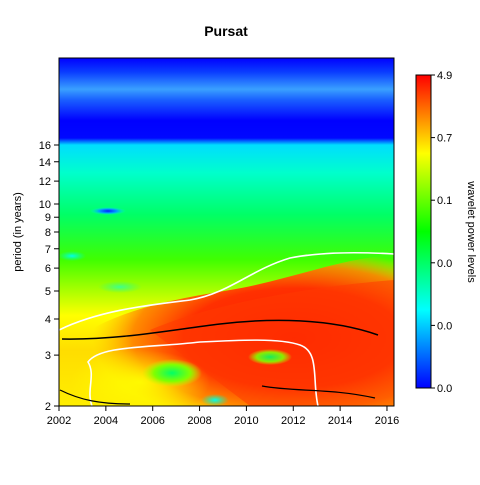 The height and width of the screenshot is (485, 480). I want to click on y-tick-label: 14, so click(45, 163).